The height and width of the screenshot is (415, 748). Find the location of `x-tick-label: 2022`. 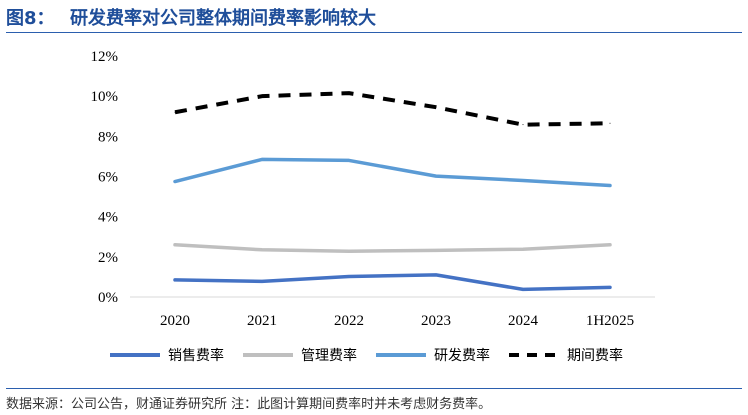

x-tick-label: 2022 is located at coordinates (349, 321).